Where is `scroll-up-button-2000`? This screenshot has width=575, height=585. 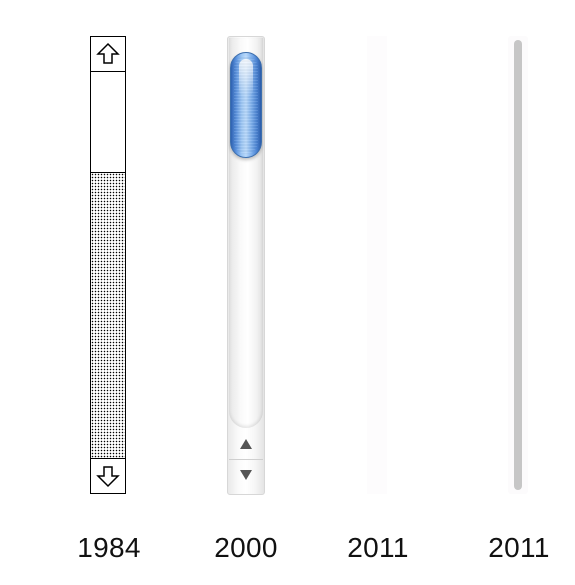 scroll-up-button-2000 is located at coordinates (246, 444).